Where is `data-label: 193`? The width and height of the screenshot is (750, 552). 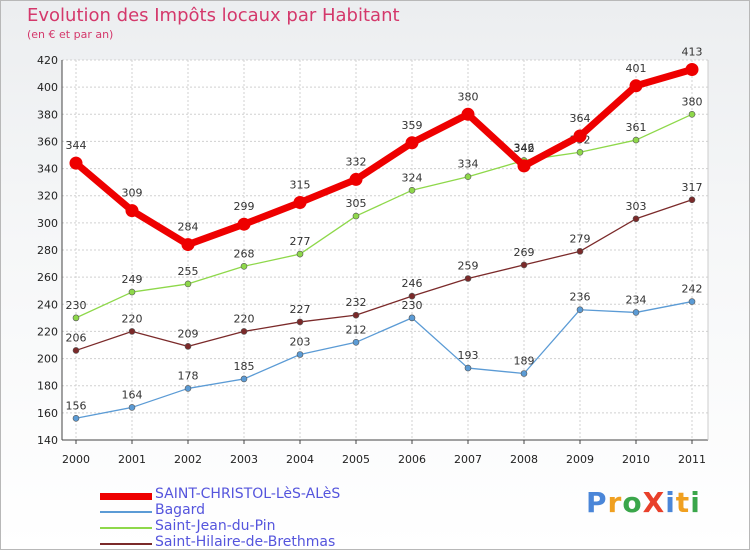
data-label: 193 is located at coordinates (468, 355).